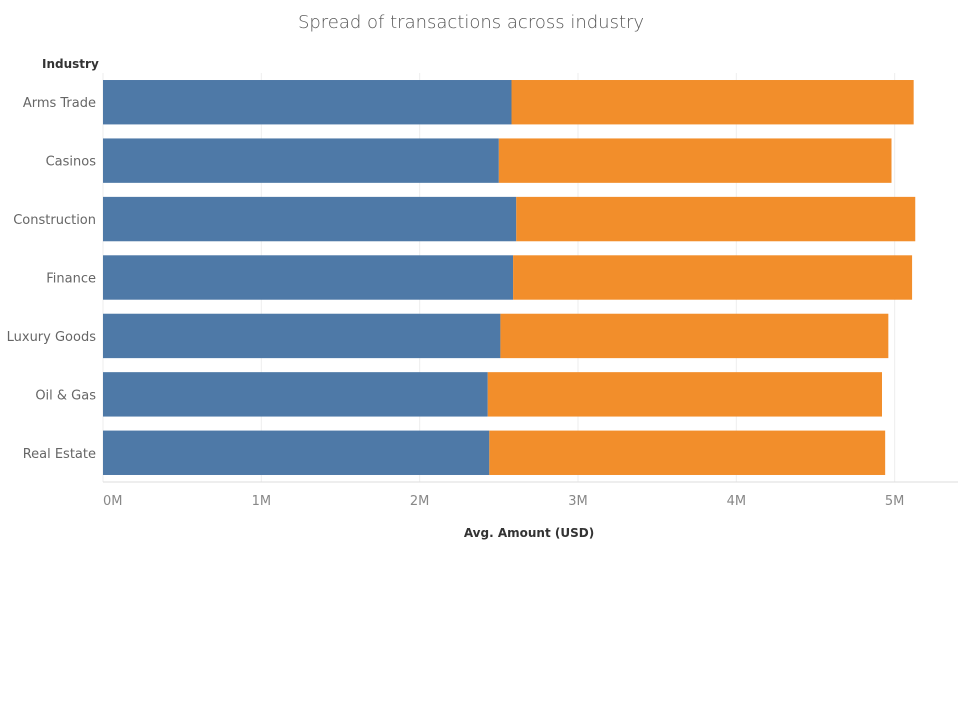  What do you see at coordinates (578, 501) in the screenshot?
I see `x-tick-label: 3M` at bounding box center [578, 501].